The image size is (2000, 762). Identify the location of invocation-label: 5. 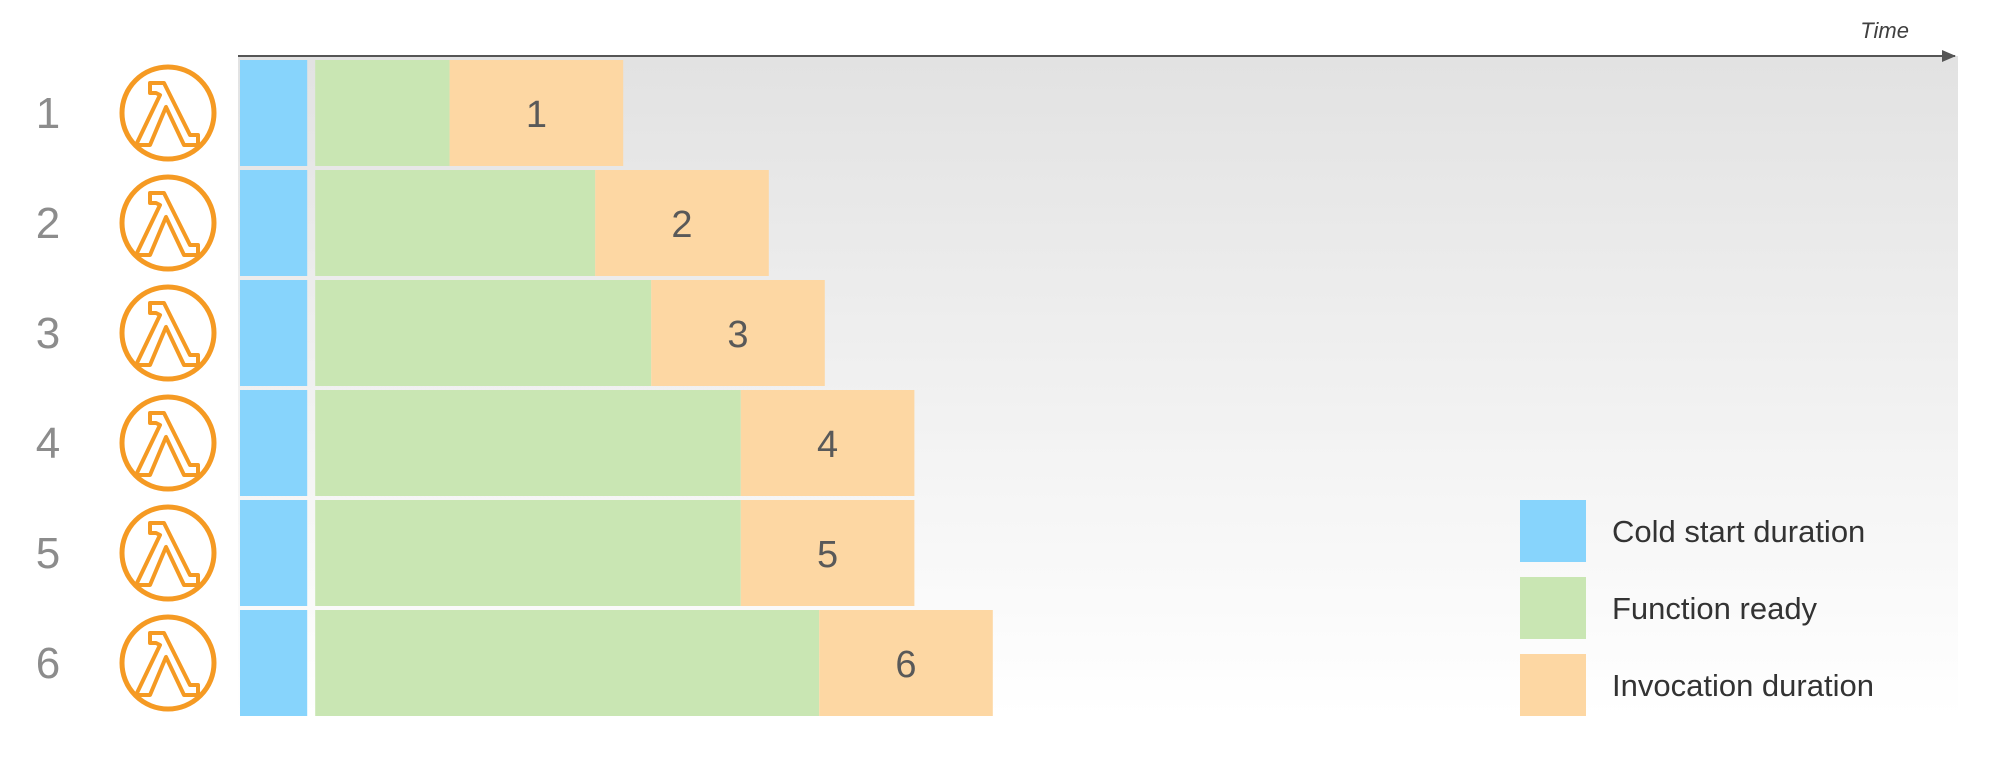
(827, 555).